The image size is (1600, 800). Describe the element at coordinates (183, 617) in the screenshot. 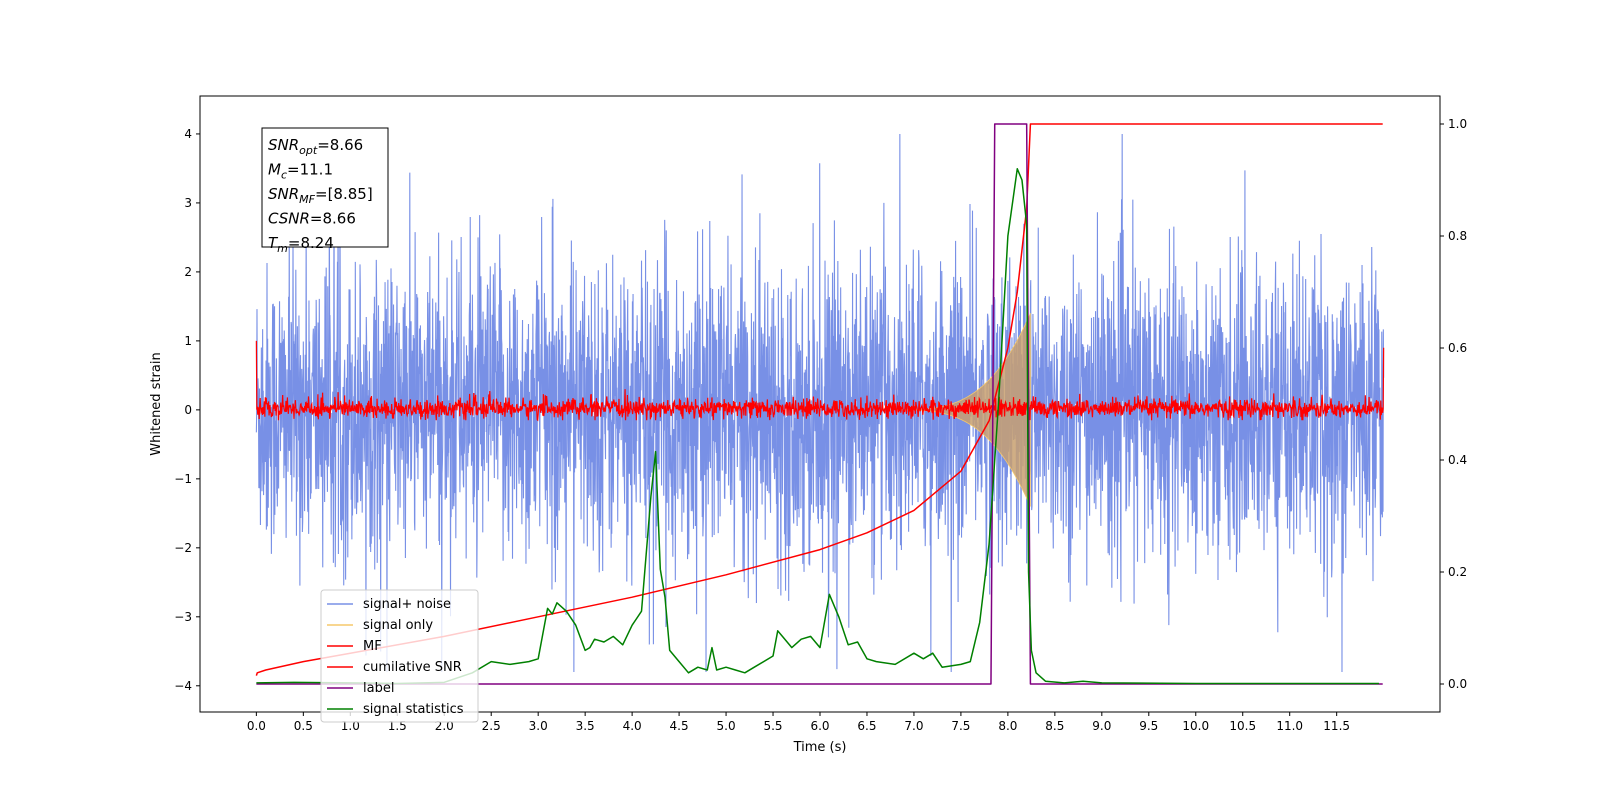

I see `y-tick-label: −3` at that location.